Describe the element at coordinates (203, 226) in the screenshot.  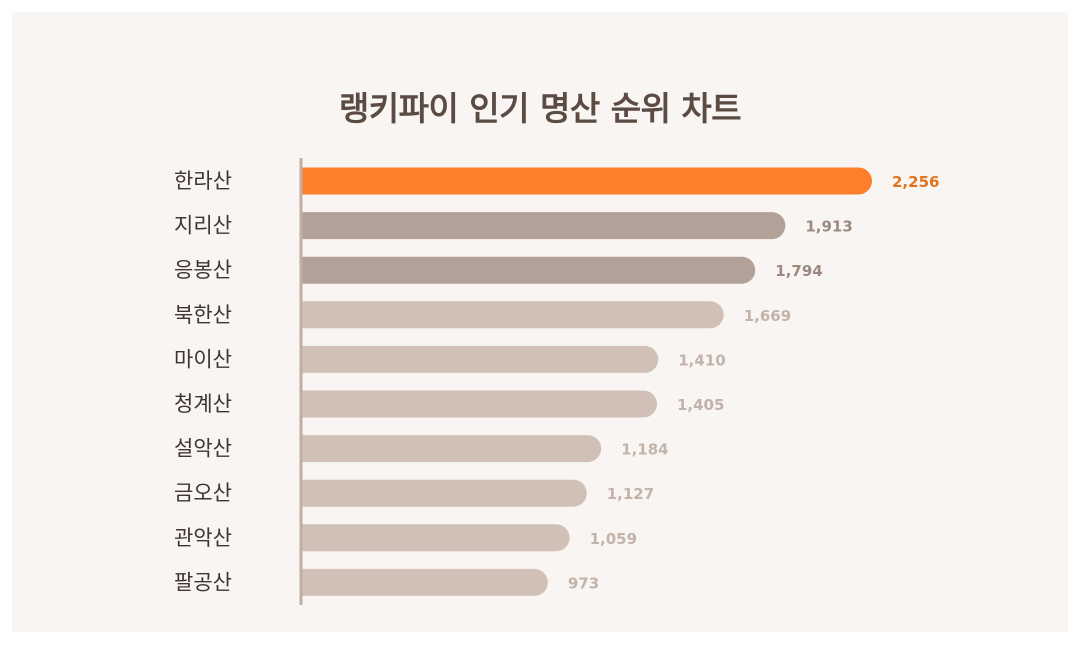
I see `category-label: 지리산` at that location.